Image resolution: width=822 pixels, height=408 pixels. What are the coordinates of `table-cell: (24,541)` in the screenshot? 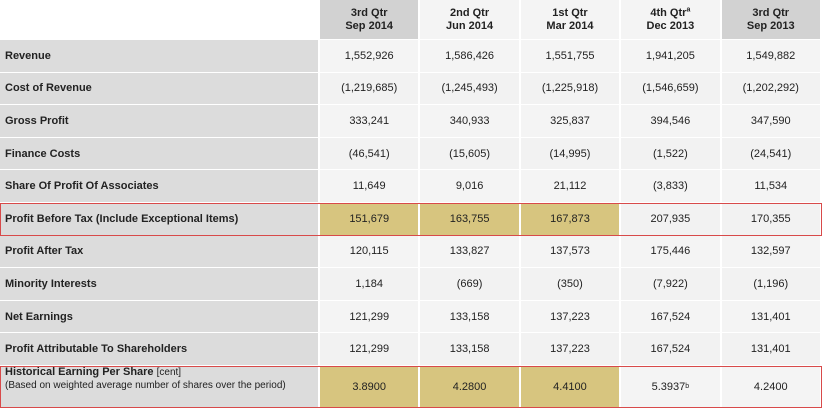 It's located at (771, 153).